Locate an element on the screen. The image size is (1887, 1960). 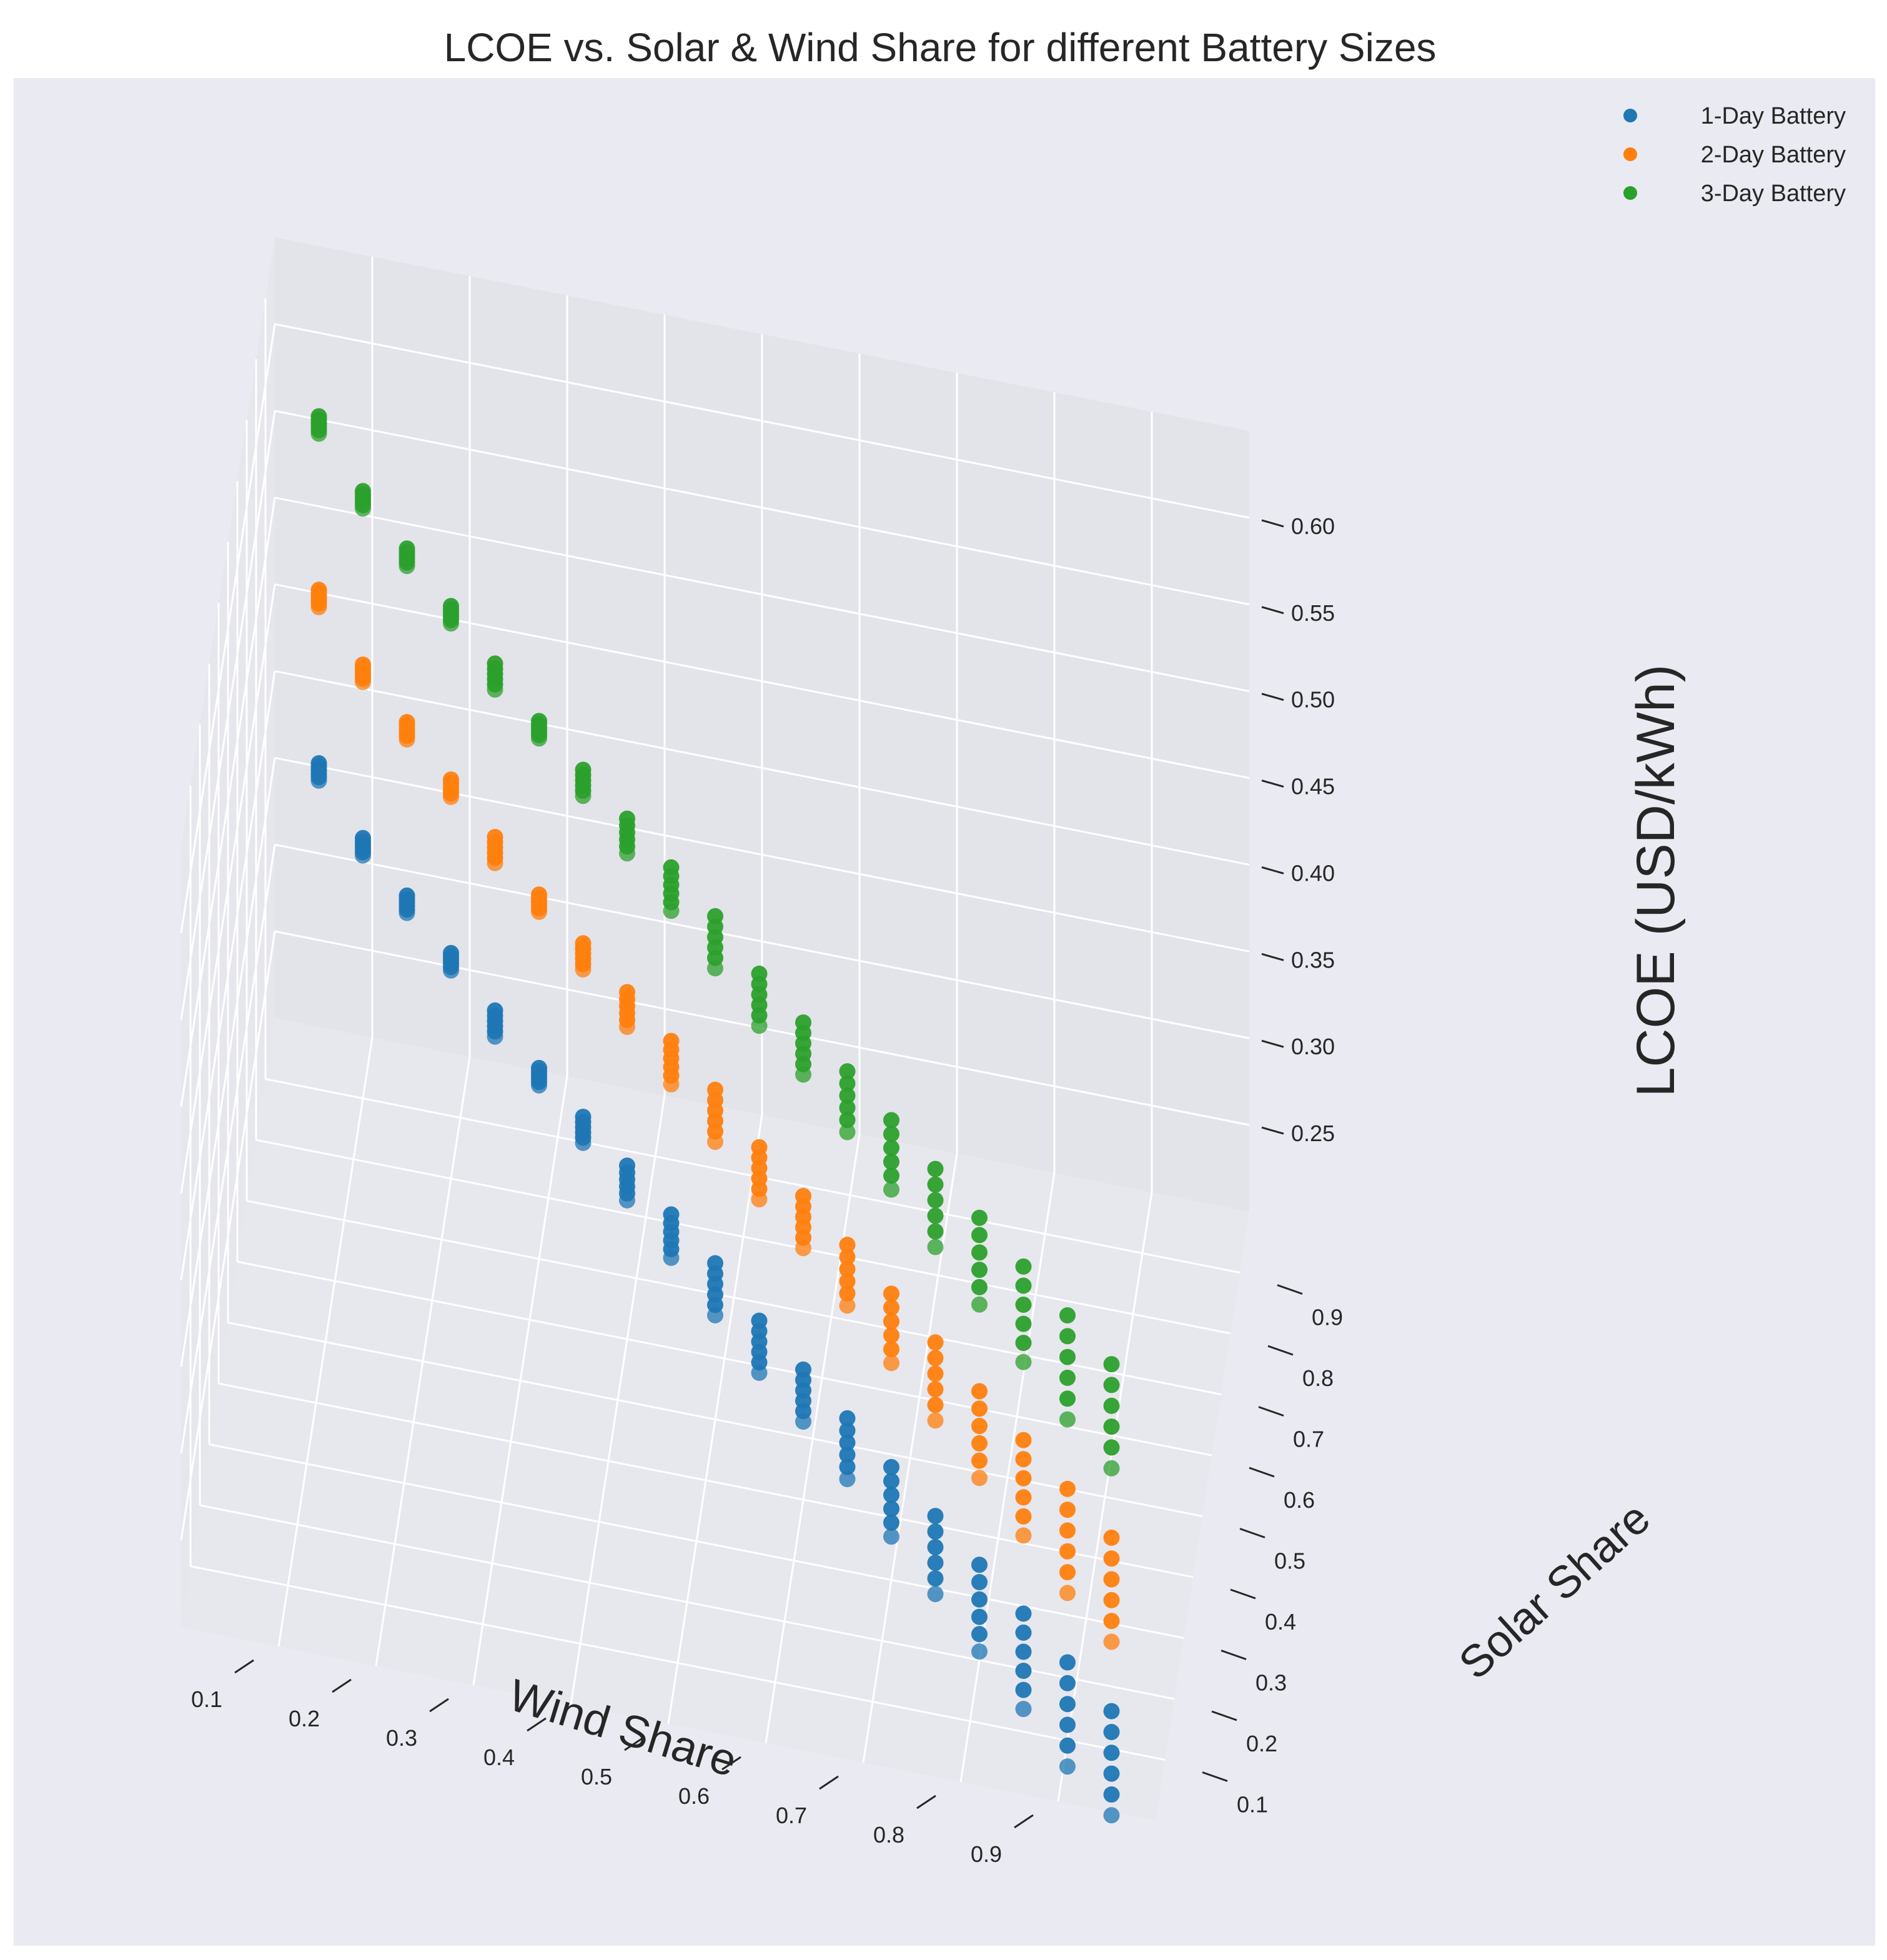
legend-marker is located at coordinates (1630, 154).